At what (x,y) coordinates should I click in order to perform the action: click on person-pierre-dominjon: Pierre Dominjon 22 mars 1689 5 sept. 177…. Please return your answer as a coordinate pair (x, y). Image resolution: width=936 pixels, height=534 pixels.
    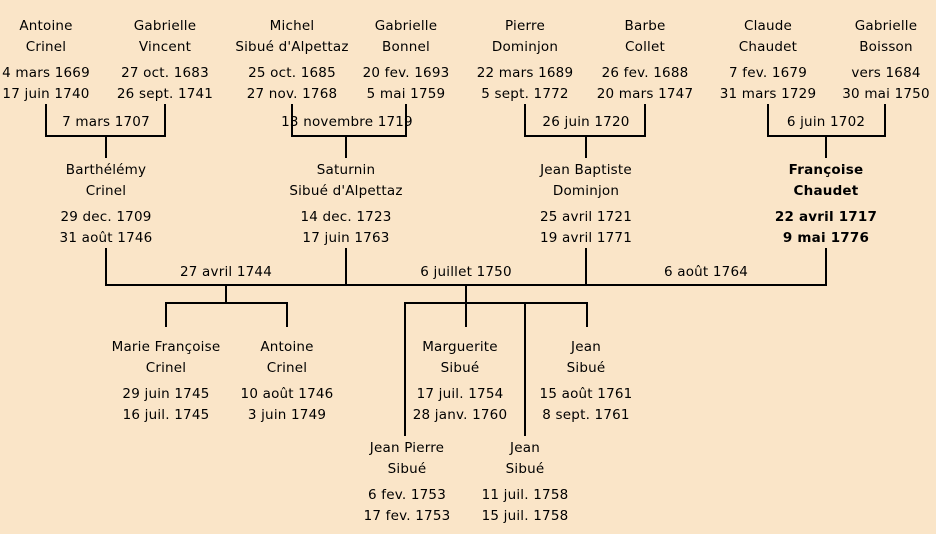
    Looking at the image, I should click on (525, 60).